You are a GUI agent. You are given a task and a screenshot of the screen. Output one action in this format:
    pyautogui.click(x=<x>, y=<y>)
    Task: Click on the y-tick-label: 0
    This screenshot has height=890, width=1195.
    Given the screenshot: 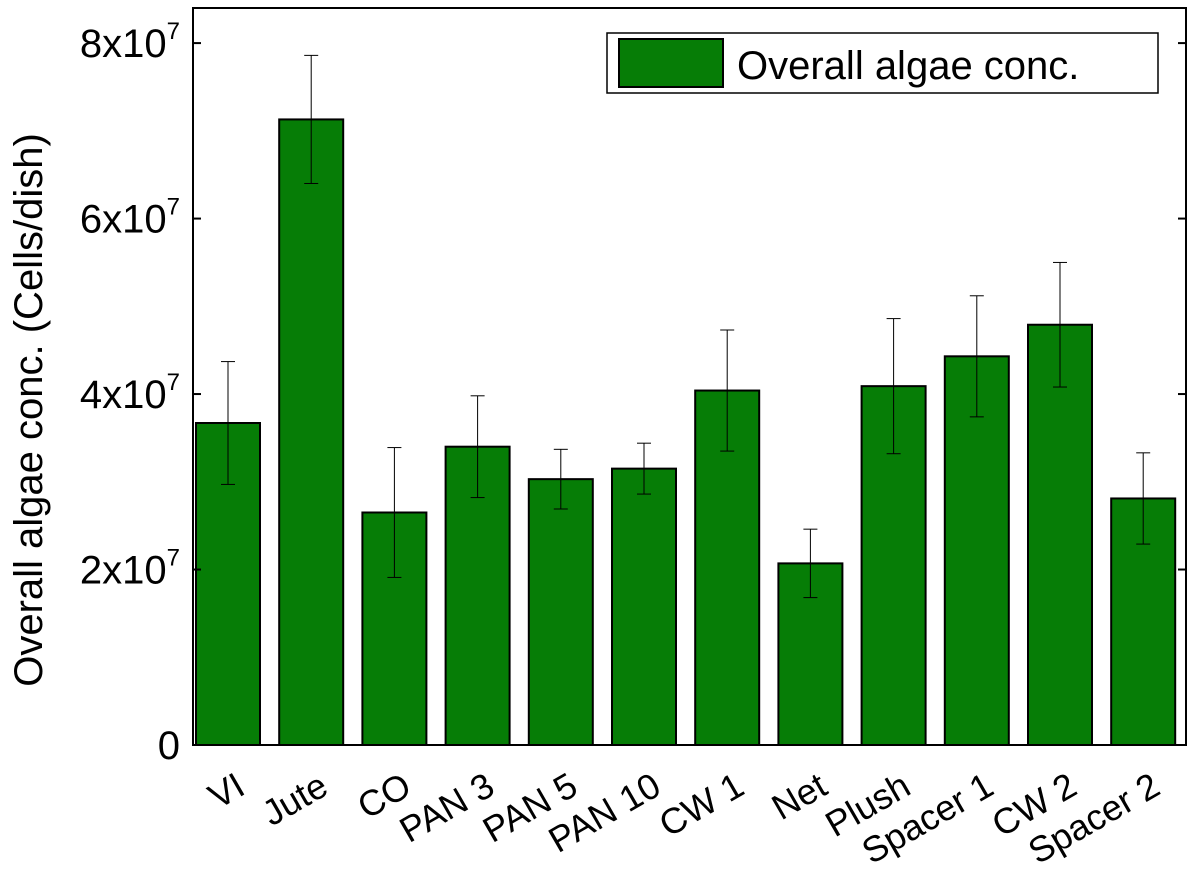 What is the action you would take?
    pyautogui.click(x=169, y=746)
    